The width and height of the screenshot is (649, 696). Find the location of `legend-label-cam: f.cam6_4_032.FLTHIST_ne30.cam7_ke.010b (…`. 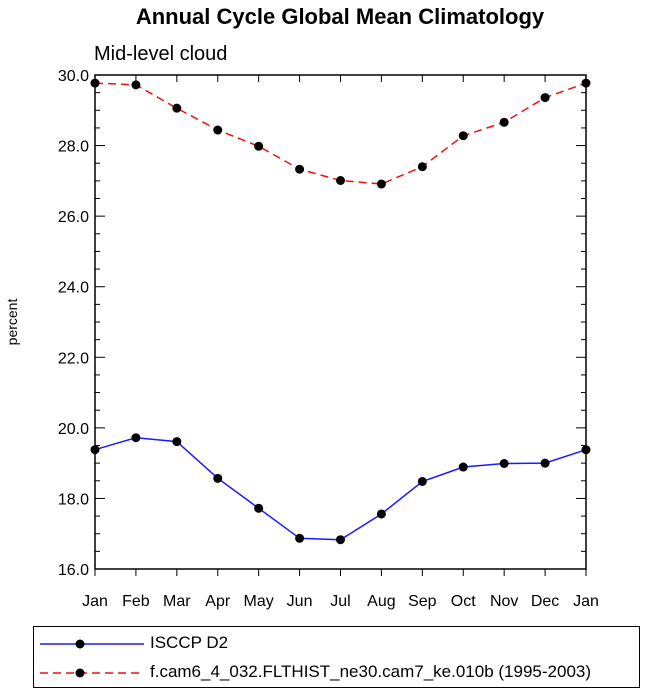

legend-label-cam: f.cam6_4_032.FLTHIST_ne30.cam7_ke.010b (… is located at coordinates (371, 671).